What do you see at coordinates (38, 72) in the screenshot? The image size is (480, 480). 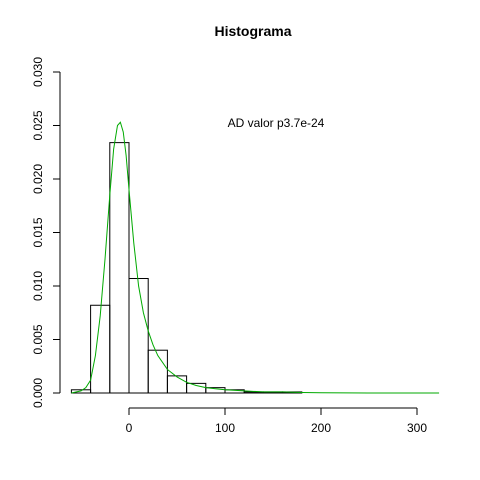 I see `y-tick-label-6: 0.030` at bounding box center [38, 72].